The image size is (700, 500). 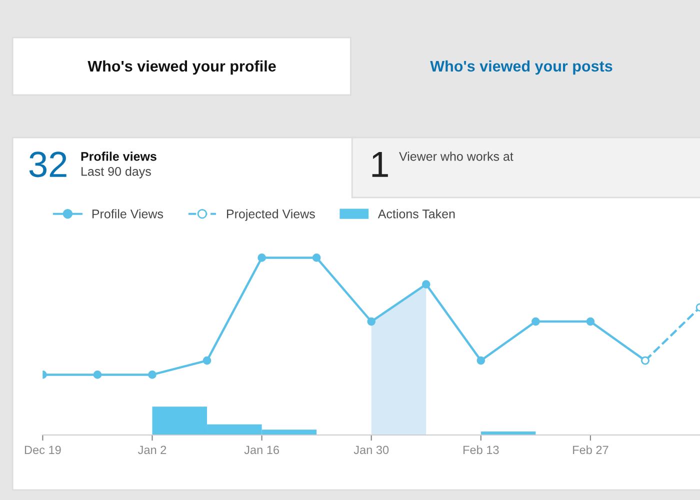 I want to click on text: Who's viewed your posts, so click(x=521, y=67).